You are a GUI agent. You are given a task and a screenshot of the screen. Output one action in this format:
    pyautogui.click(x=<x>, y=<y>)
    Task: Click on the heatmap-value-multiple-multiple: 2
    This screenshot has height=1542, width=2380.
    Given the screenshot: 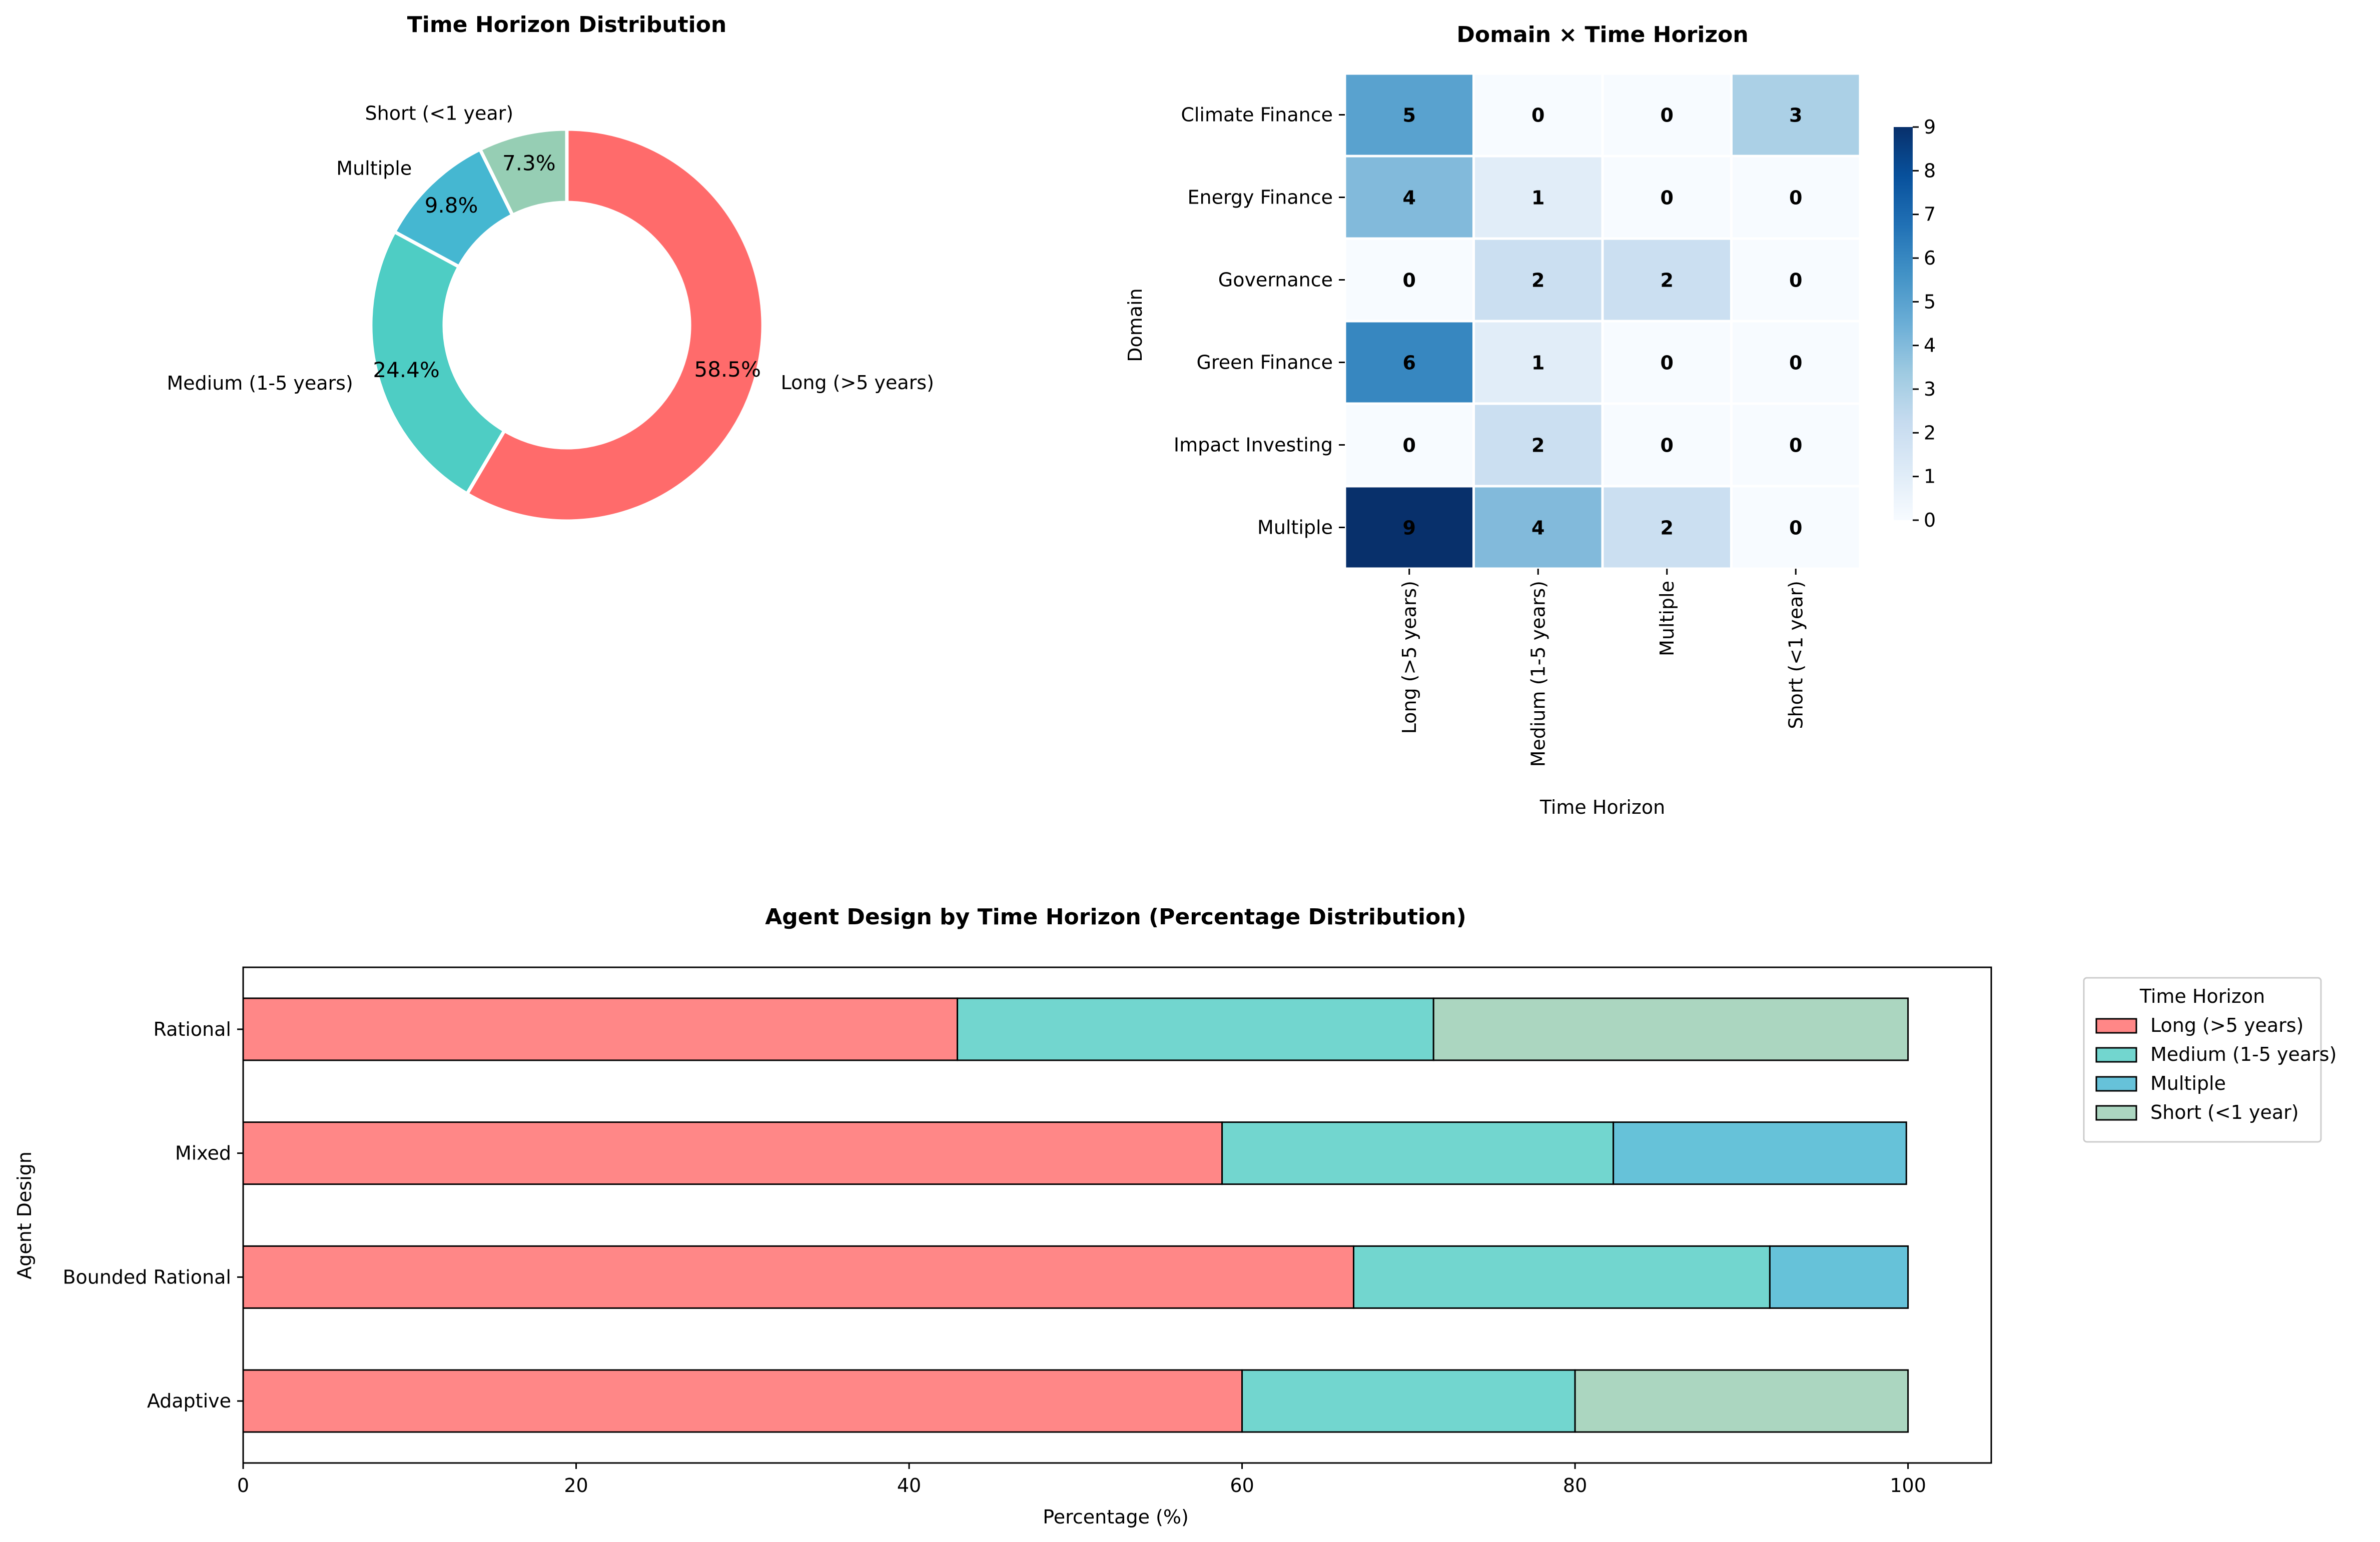 What is the action you would take?
    pyautogui.click(x=1668, y=528)
    